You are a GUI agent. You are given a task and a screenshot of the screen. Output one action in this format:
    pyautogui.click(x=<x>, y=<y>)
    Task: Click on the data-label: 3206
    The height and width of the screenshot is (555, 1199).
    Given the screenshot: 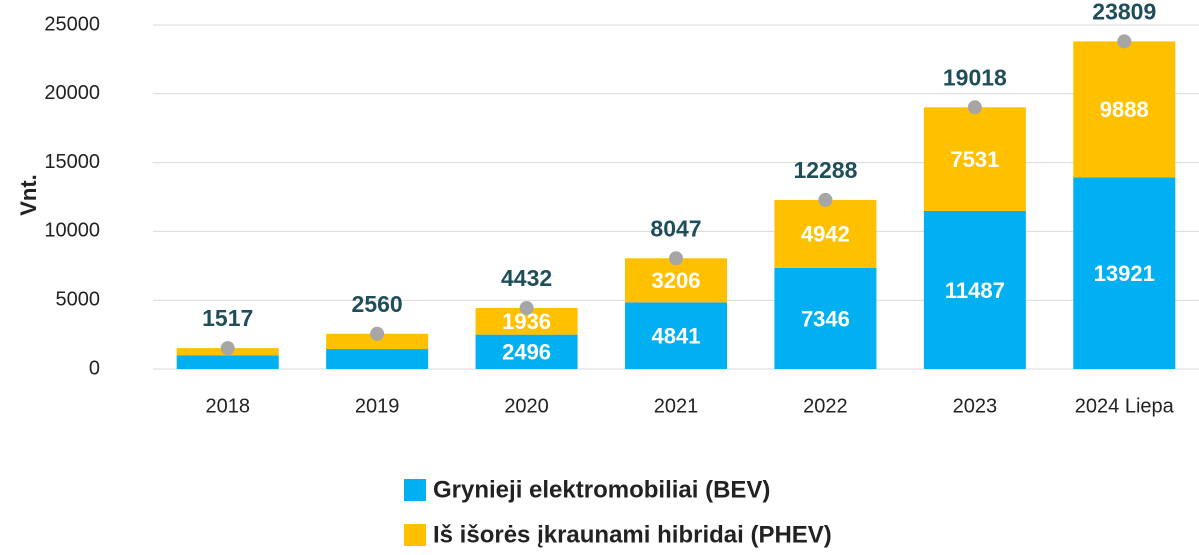 What is the action you would take?
    pyautogui.click(x=676, y=280)
    